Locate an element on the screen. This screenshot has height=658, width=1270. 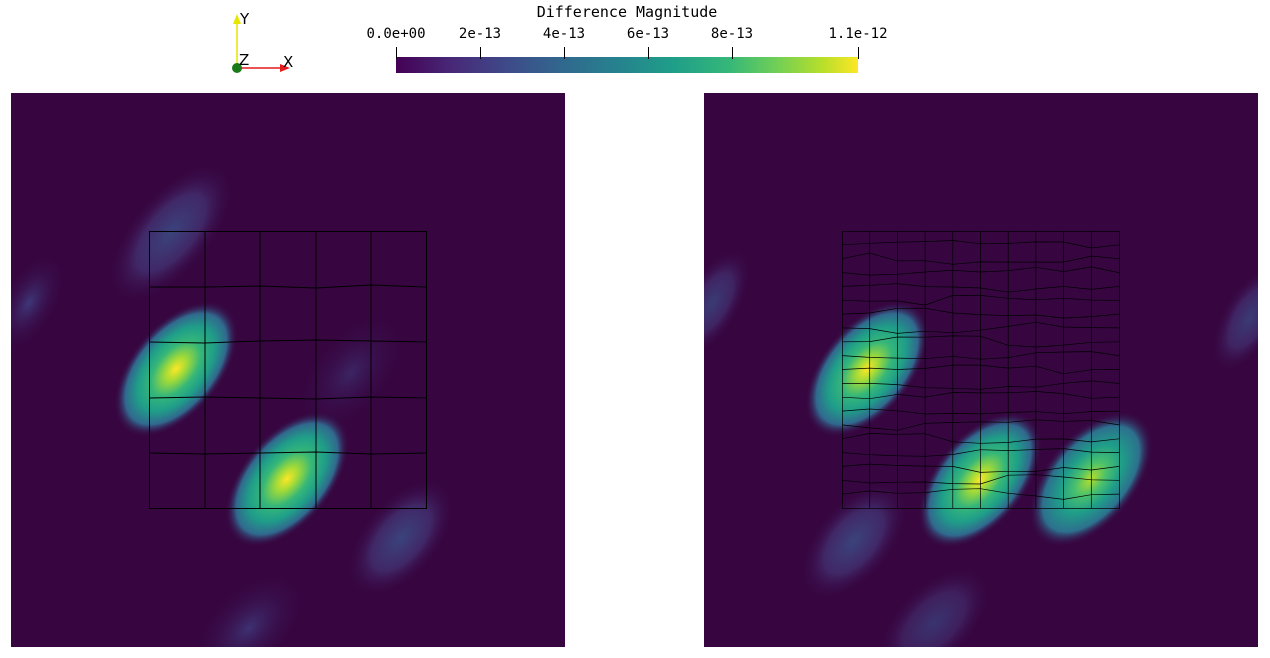
colorbar-tick-label: 1.1e-12 is located at coordinates (858, 34).